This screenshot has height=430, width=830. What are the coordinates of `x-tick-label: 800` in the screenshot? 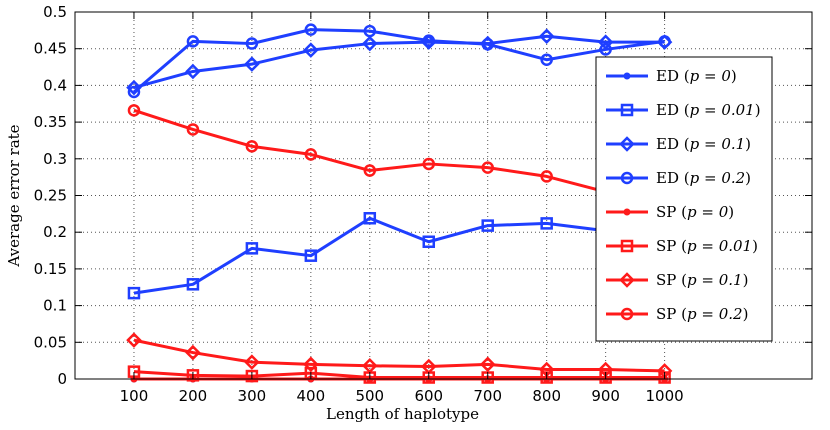 It's located at (546, 396).